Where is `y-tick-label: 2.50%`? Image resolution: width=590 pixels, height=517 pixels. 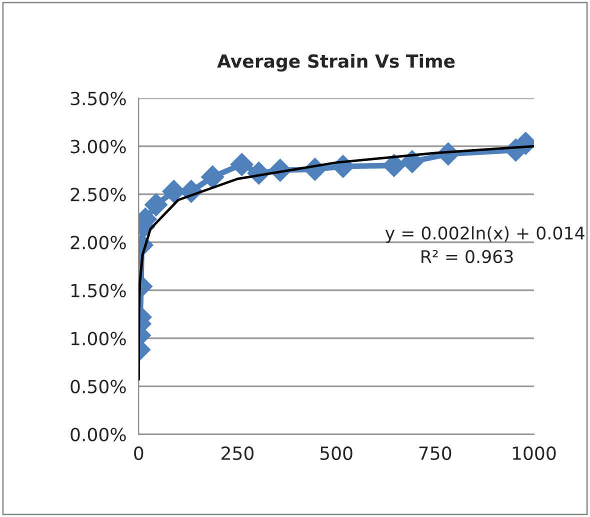 y-tick-label: 2.50% is located at coordinates (98, 195).